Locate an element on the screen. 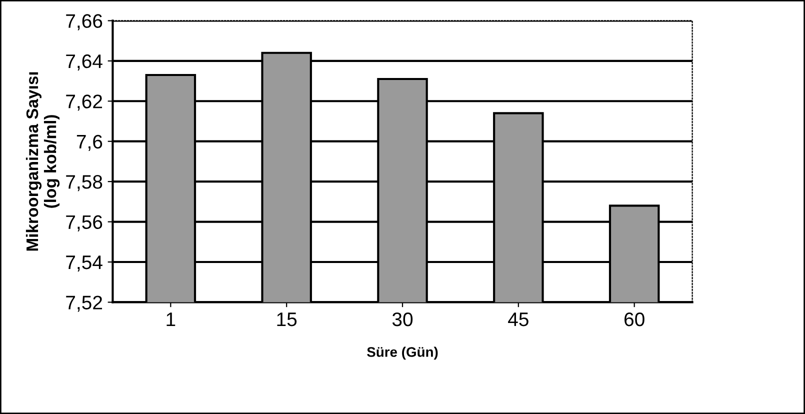  x-tick-label: 60 is located at coordinates (634, 319).